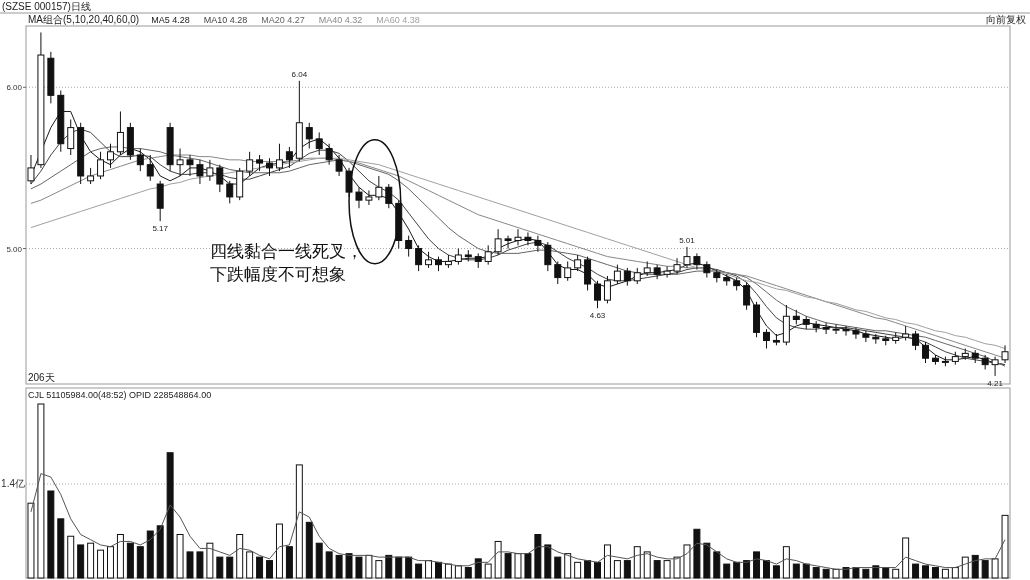 This screenshot has height=580, width=1030. I want to click on text: 向前复权, so click(1006, 19).